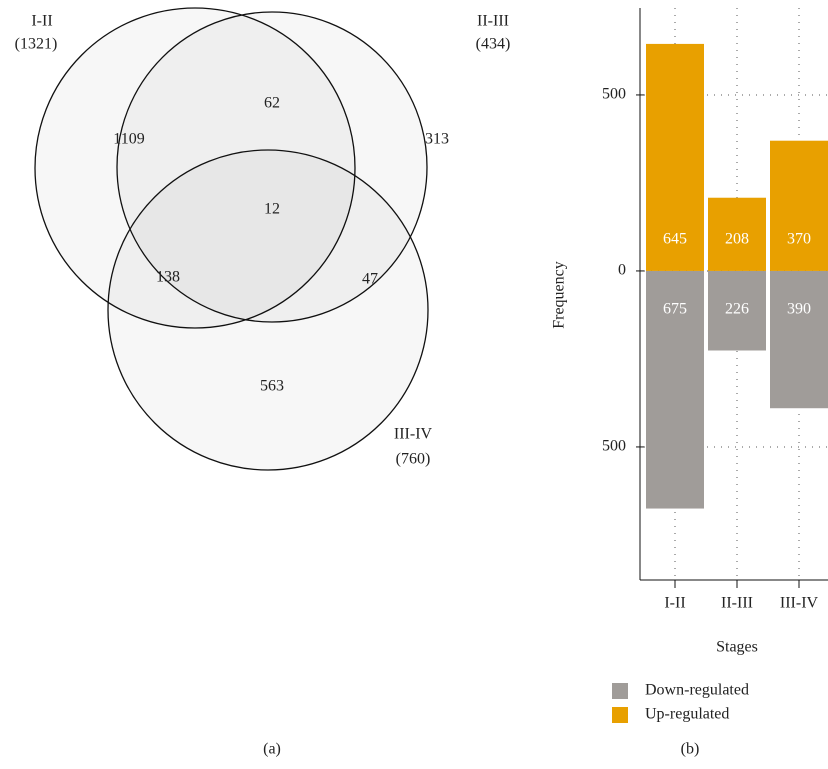 This screenshot has width=828, height=769. I want to click on x-tick-label: I-II, so click(674, 603).